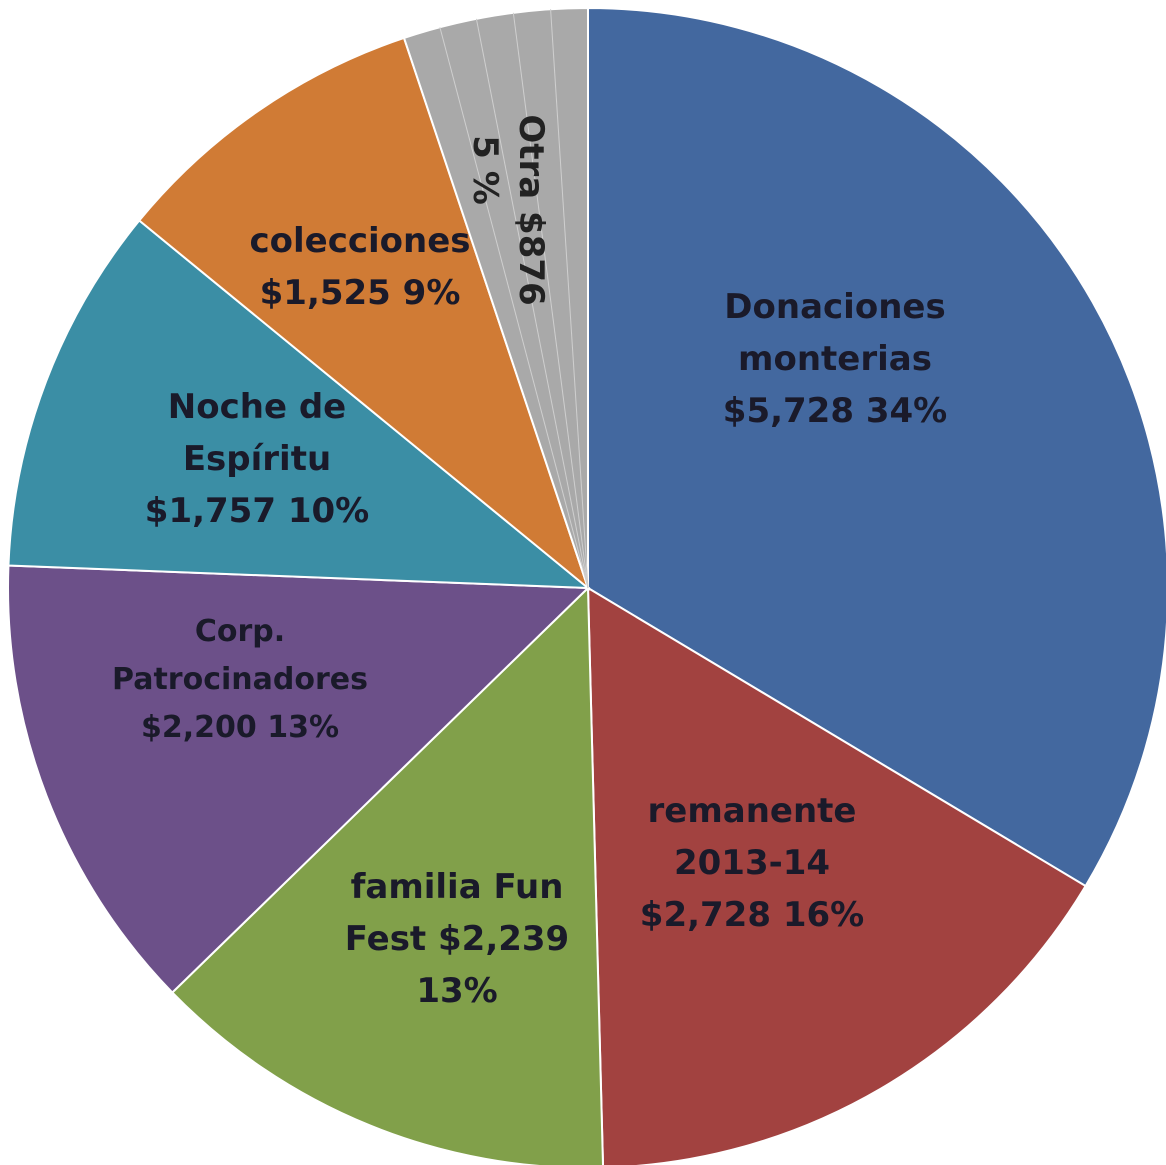 This screenshot has height=1165, width=1166. Describe the element at coordinates (531, 209) in the screenshot. I see `slice-label-line: Otra $876` at that location.